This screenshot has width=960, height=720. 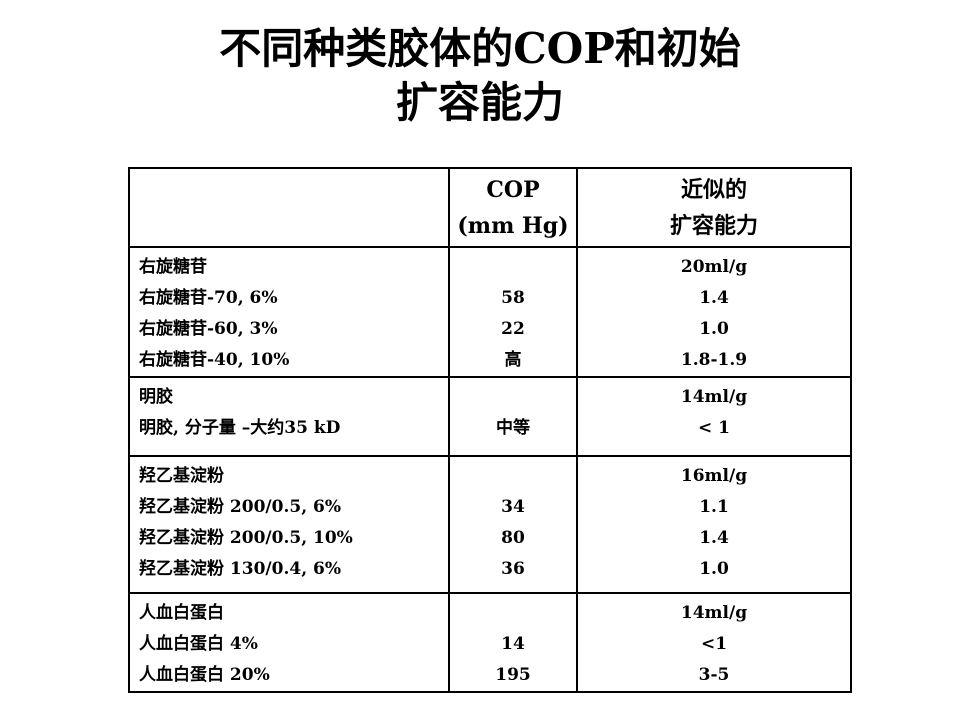 I want to click on colloid-name: 人血白蛋白 20%, so click(x=204, y=675).